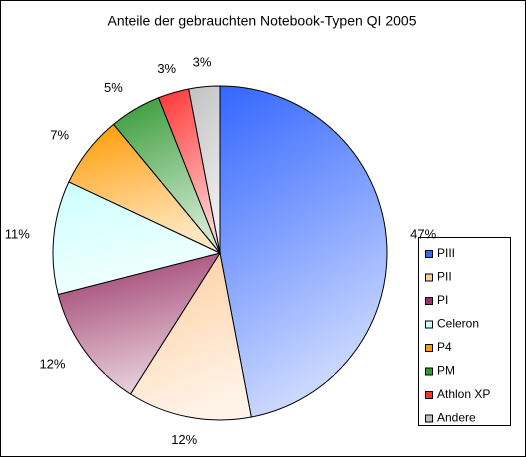 This screenshot has width=526, height=457. What do you see at coordinates (458, 324) in the screenshot?
I see `legend-label: Celeron` at bounding box center [458, 324].